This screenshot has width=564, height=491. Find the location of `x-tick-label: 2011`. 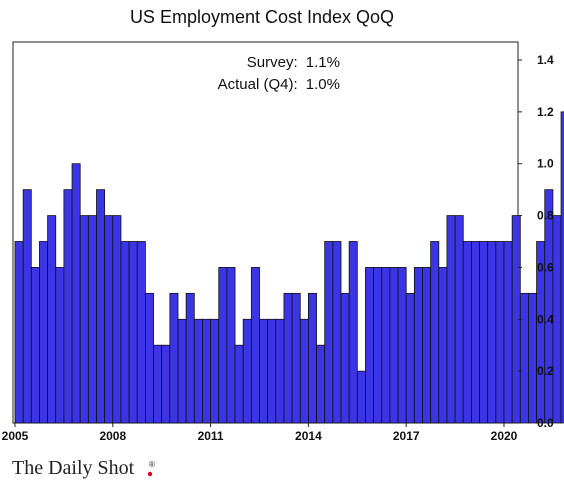

x-tick-label: 2011 is located at coordinates (211, 436).